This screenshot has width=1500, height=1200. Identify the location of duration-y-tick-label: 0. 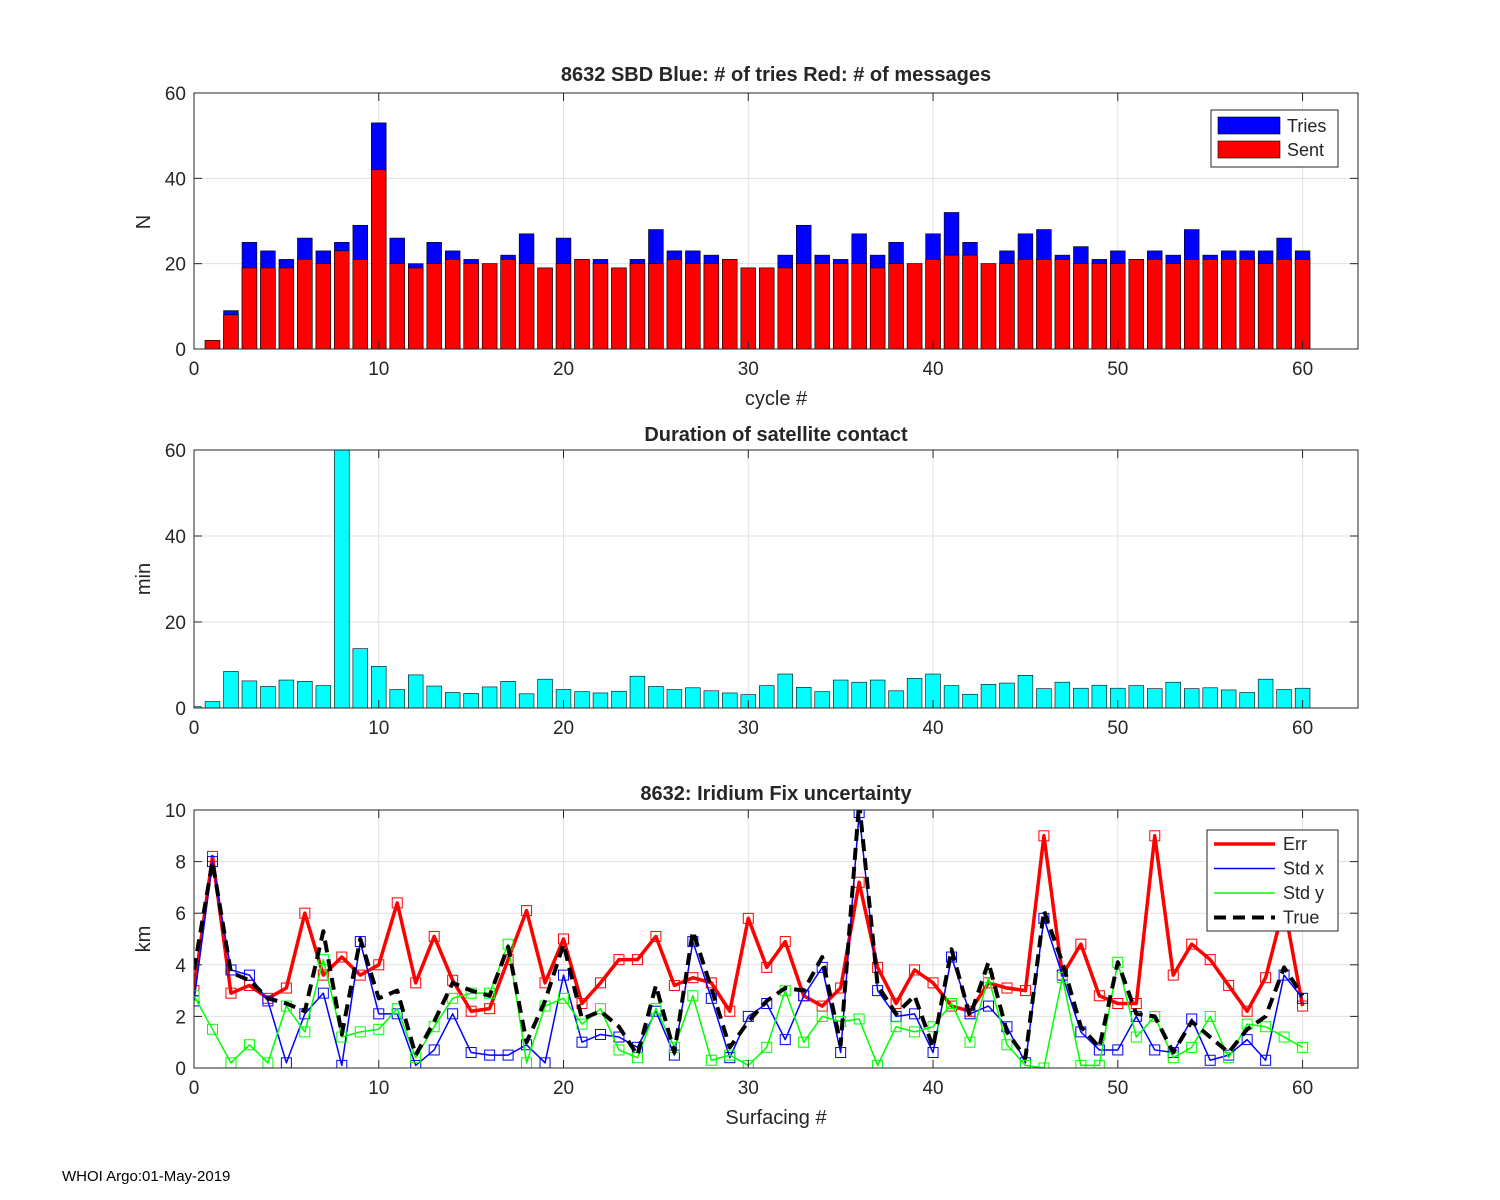
(180, 709).